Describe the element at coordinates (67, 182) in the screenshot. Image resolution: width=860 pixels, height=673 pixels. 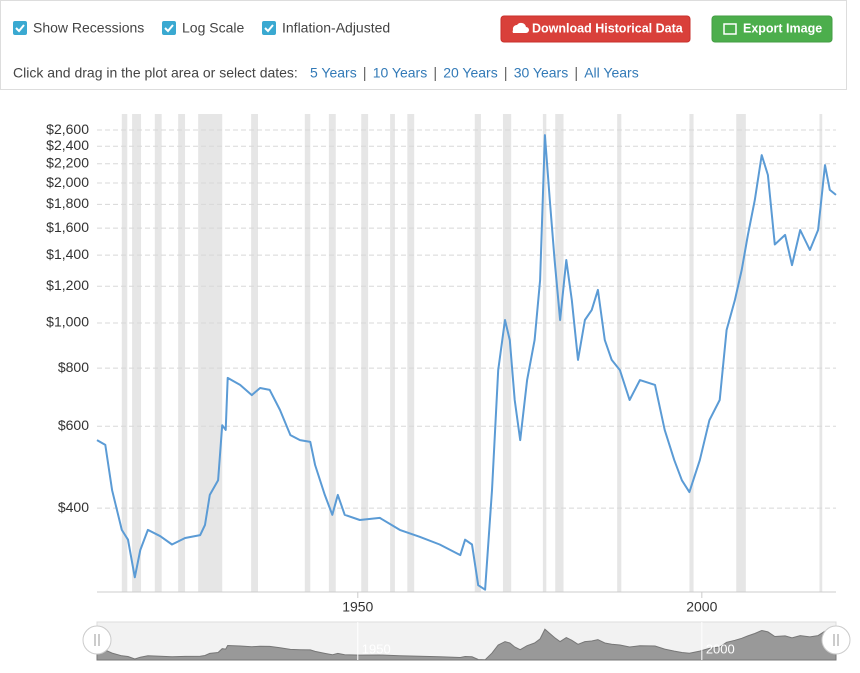
I see `y-tick-label: $2,000` at that location.